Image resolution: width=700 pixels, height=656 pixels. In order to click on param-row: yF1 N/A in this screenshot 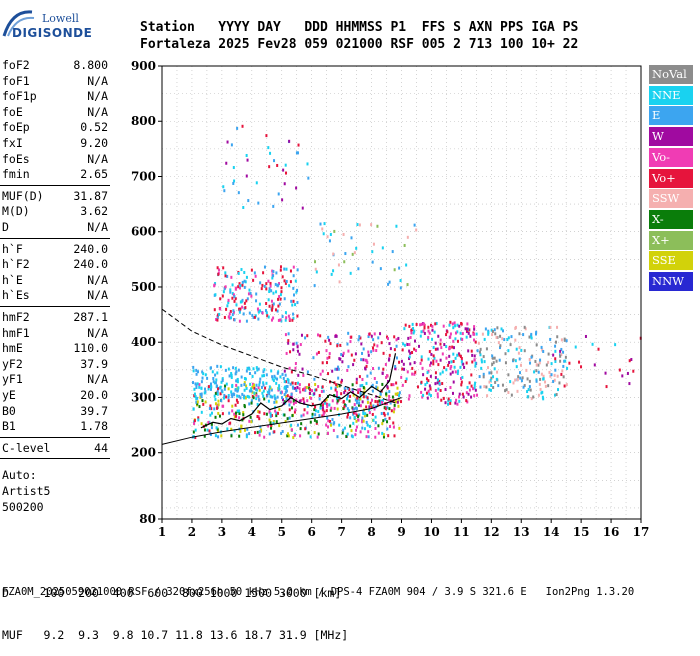, I will do `click(55, 380)`.